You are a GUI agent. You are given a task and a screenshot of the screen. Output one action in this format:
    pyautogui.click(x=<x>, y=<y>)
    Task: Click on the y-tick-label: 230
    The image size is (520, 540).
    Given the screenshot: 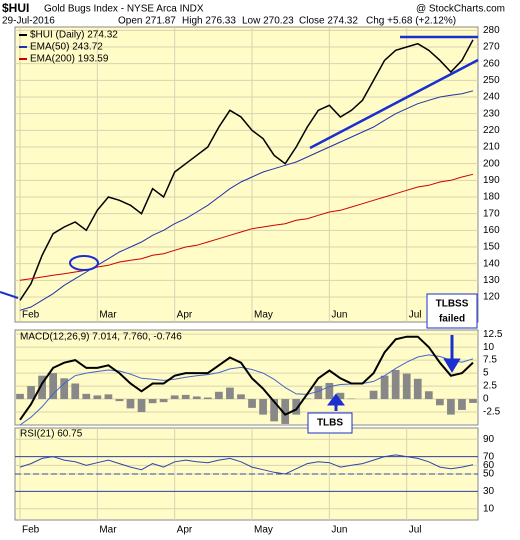 What is the action you would take?
    pyautogui.click(x=491, y=113)
    